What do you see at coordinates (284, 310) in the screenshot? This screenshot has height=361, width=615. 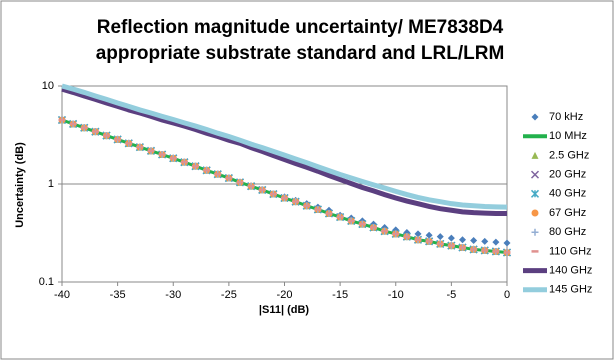 I see `x-axis-title: |S11| (dB)` at bounding box center [284, 310].